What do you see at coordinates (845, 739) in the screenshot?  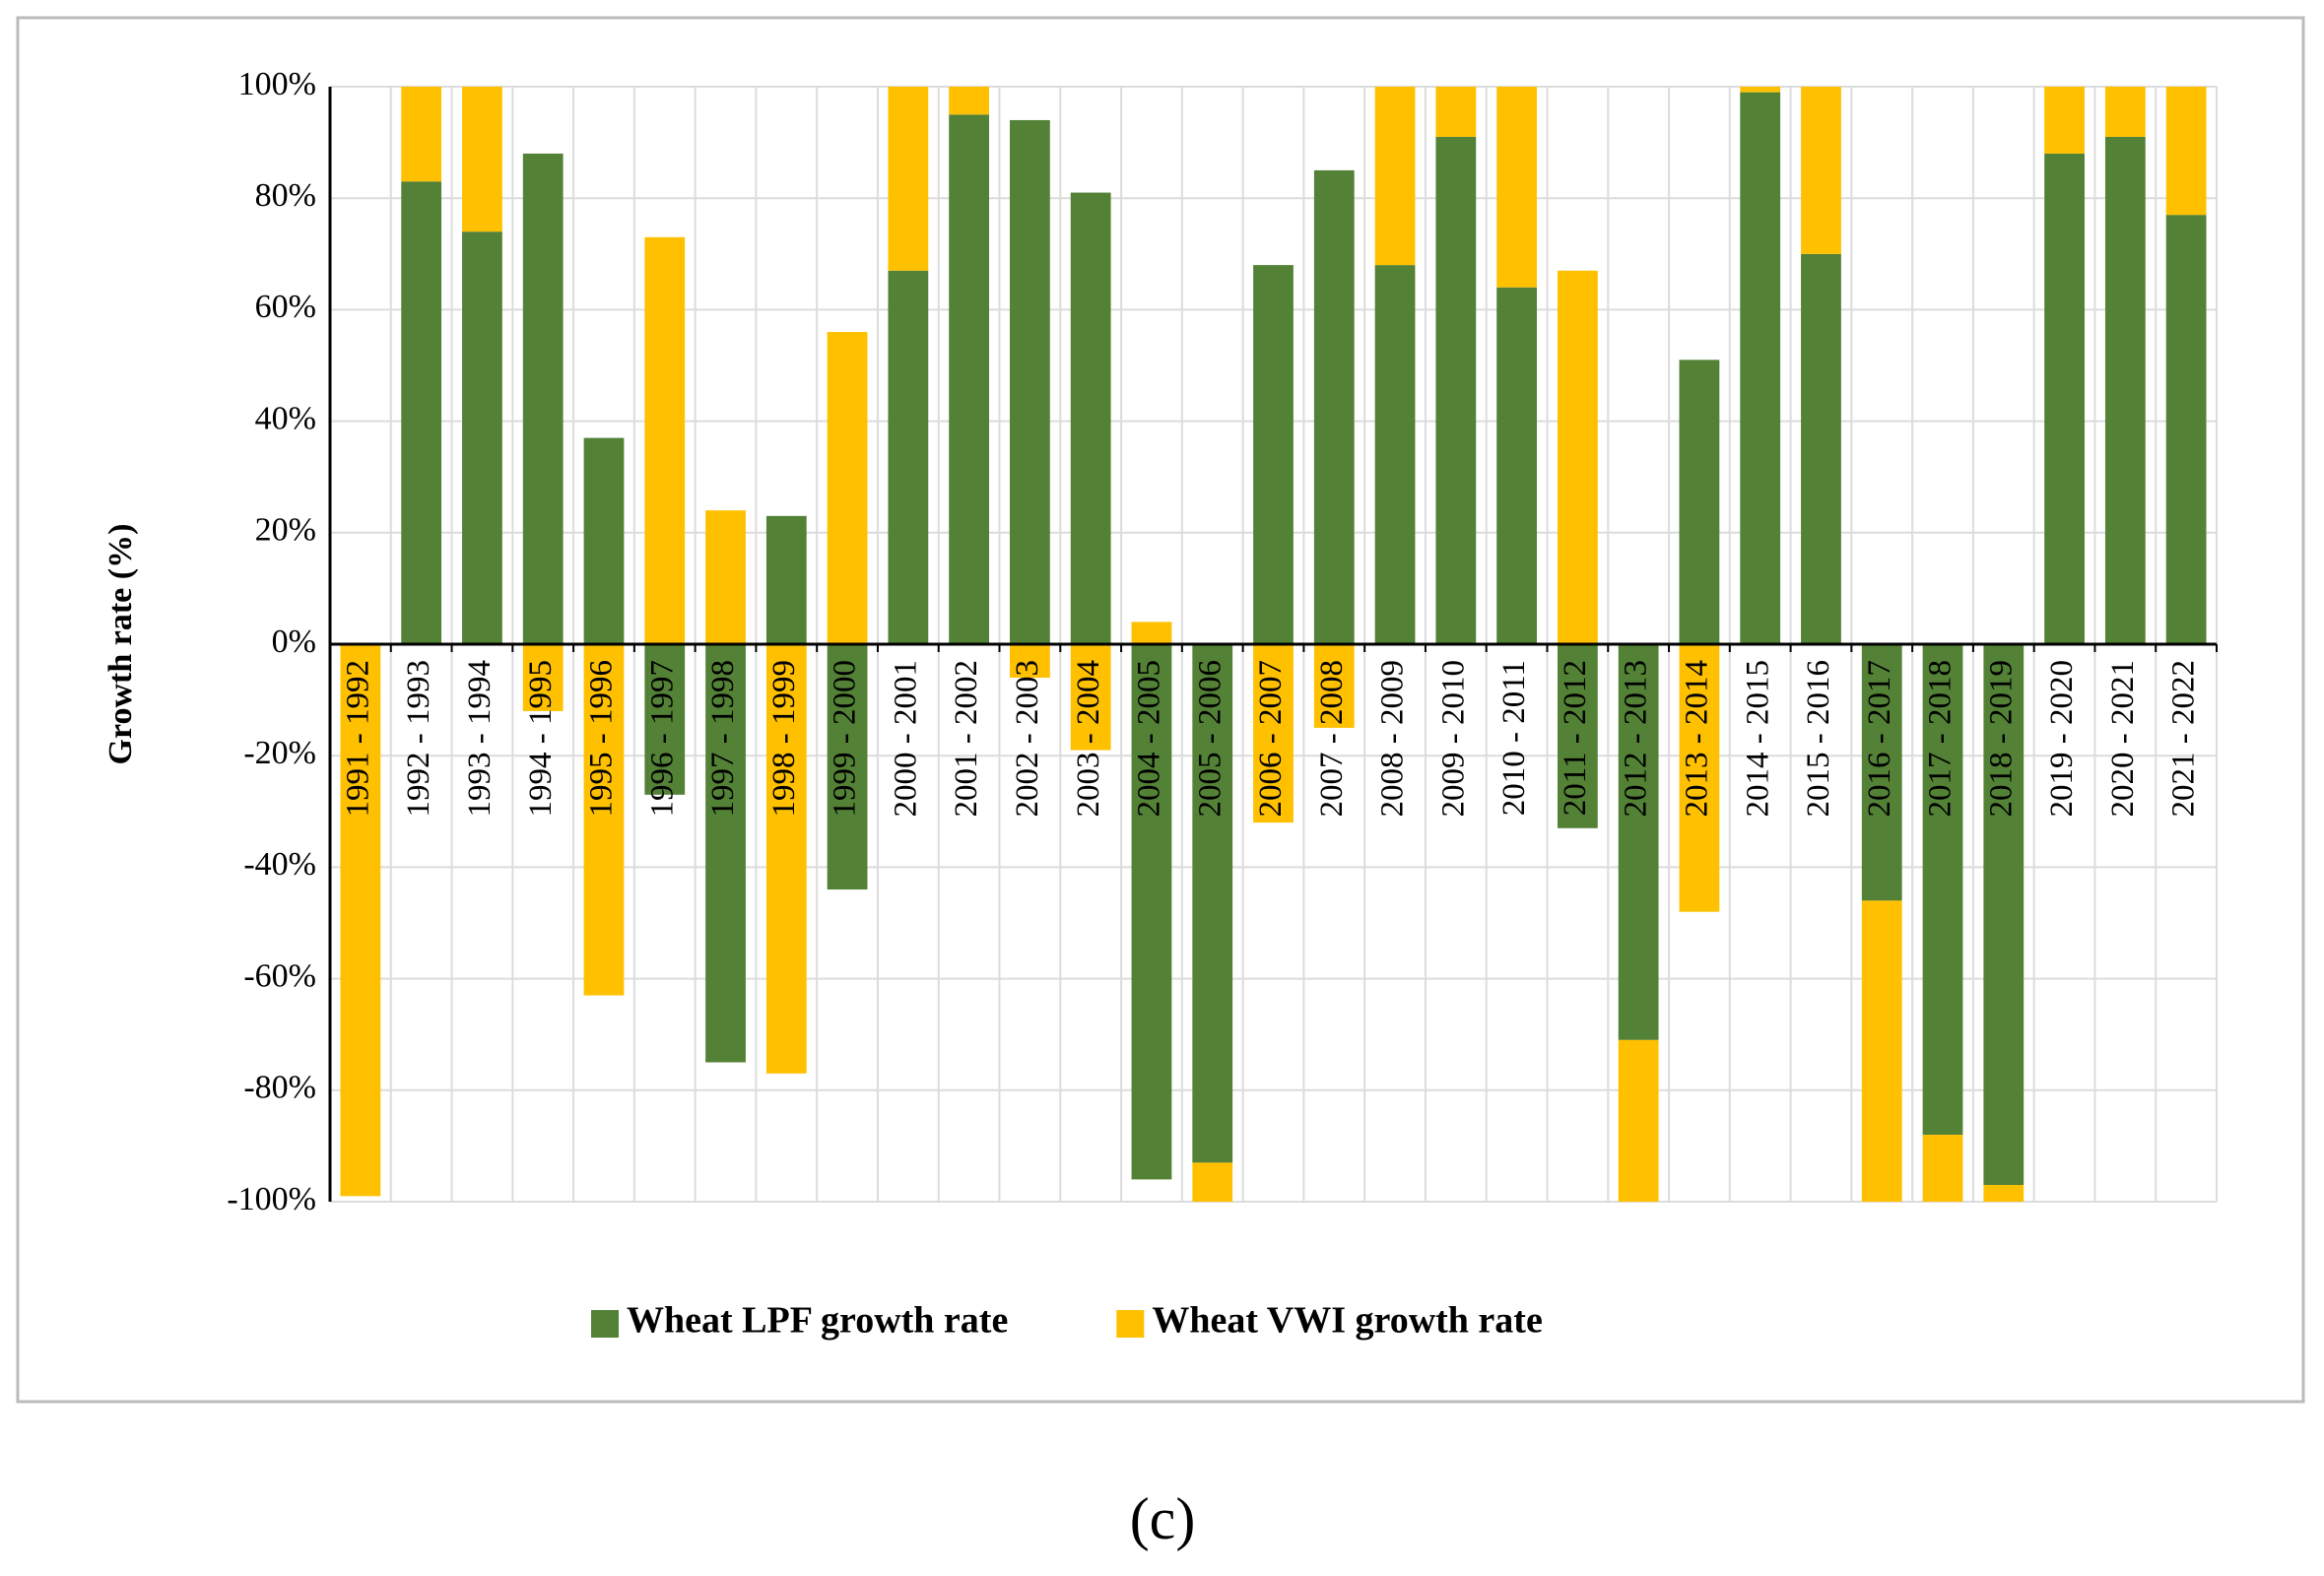 I see `x-tick-label: 1999 - 2000` at bounding box center [845, 739].